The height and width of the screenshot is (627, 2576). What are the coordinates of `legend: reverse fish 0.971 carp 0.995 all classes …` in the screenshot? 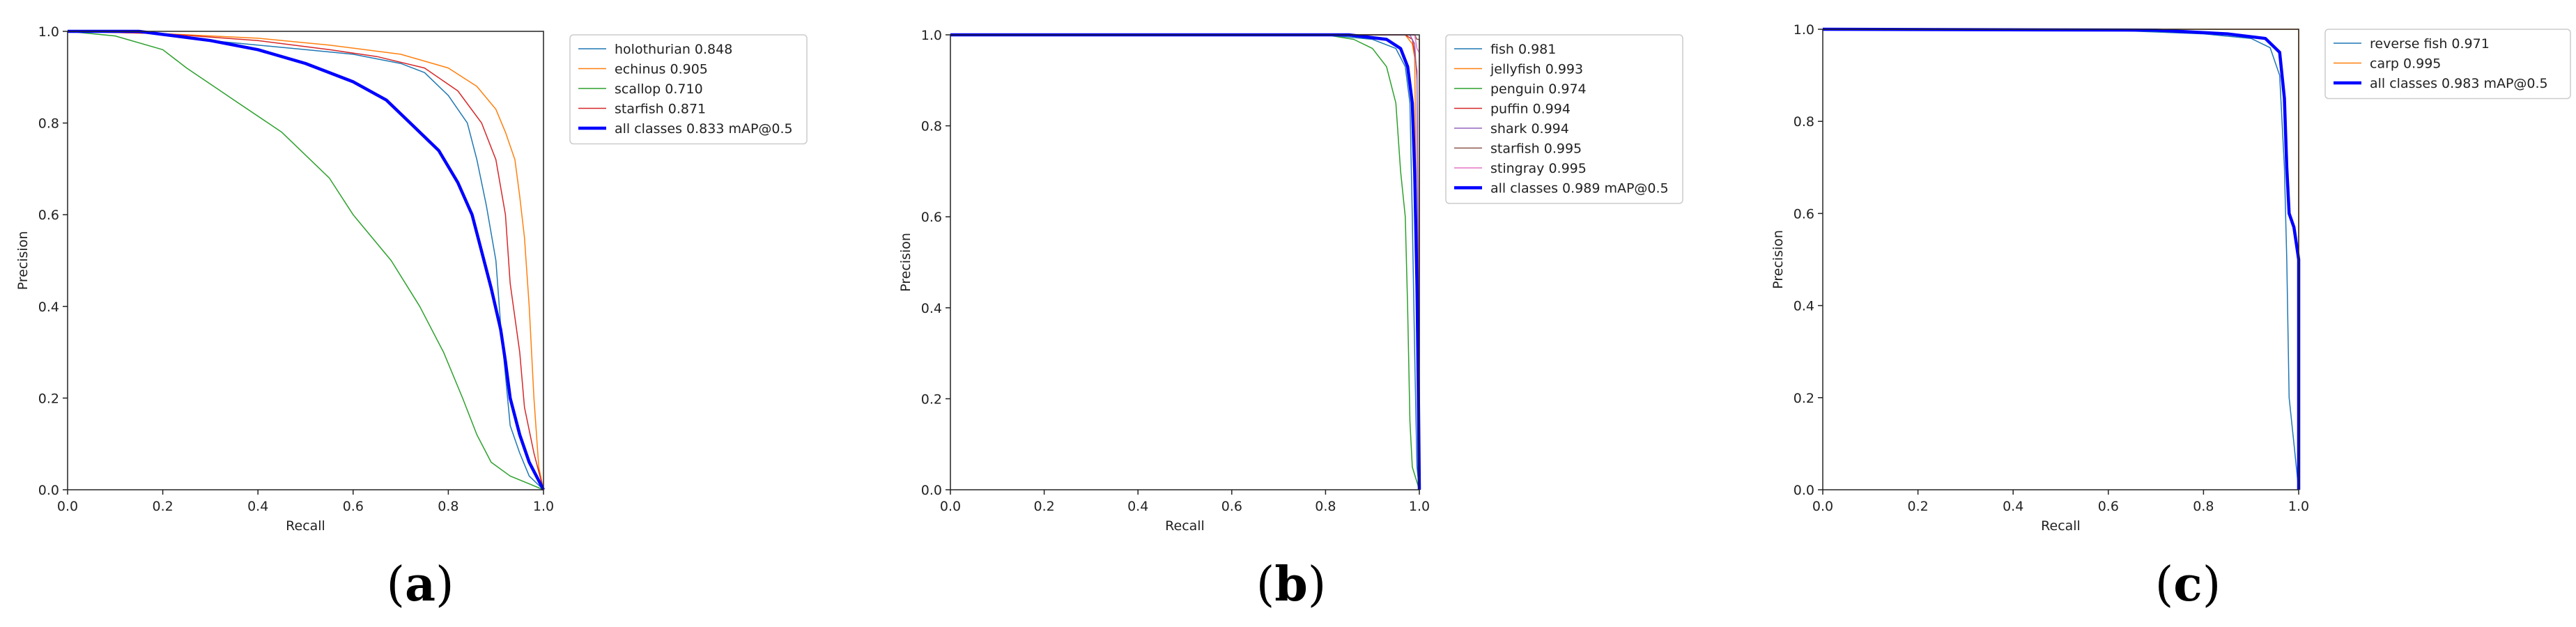 It's located at (2447, 64).